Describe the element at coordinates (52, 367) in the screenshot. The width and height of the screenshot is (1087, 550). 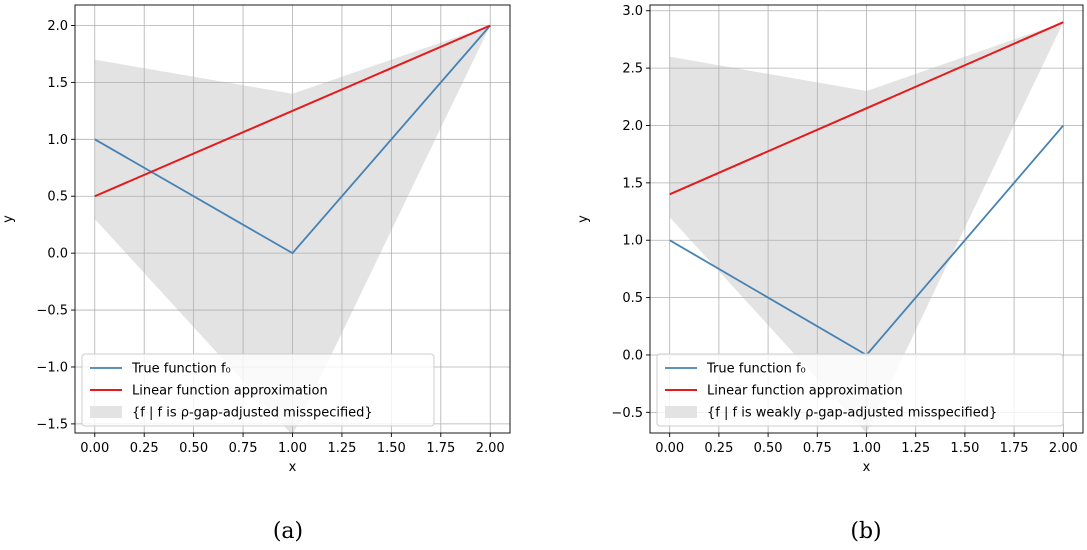
I see `y-tick-label: −1.0` at that location.